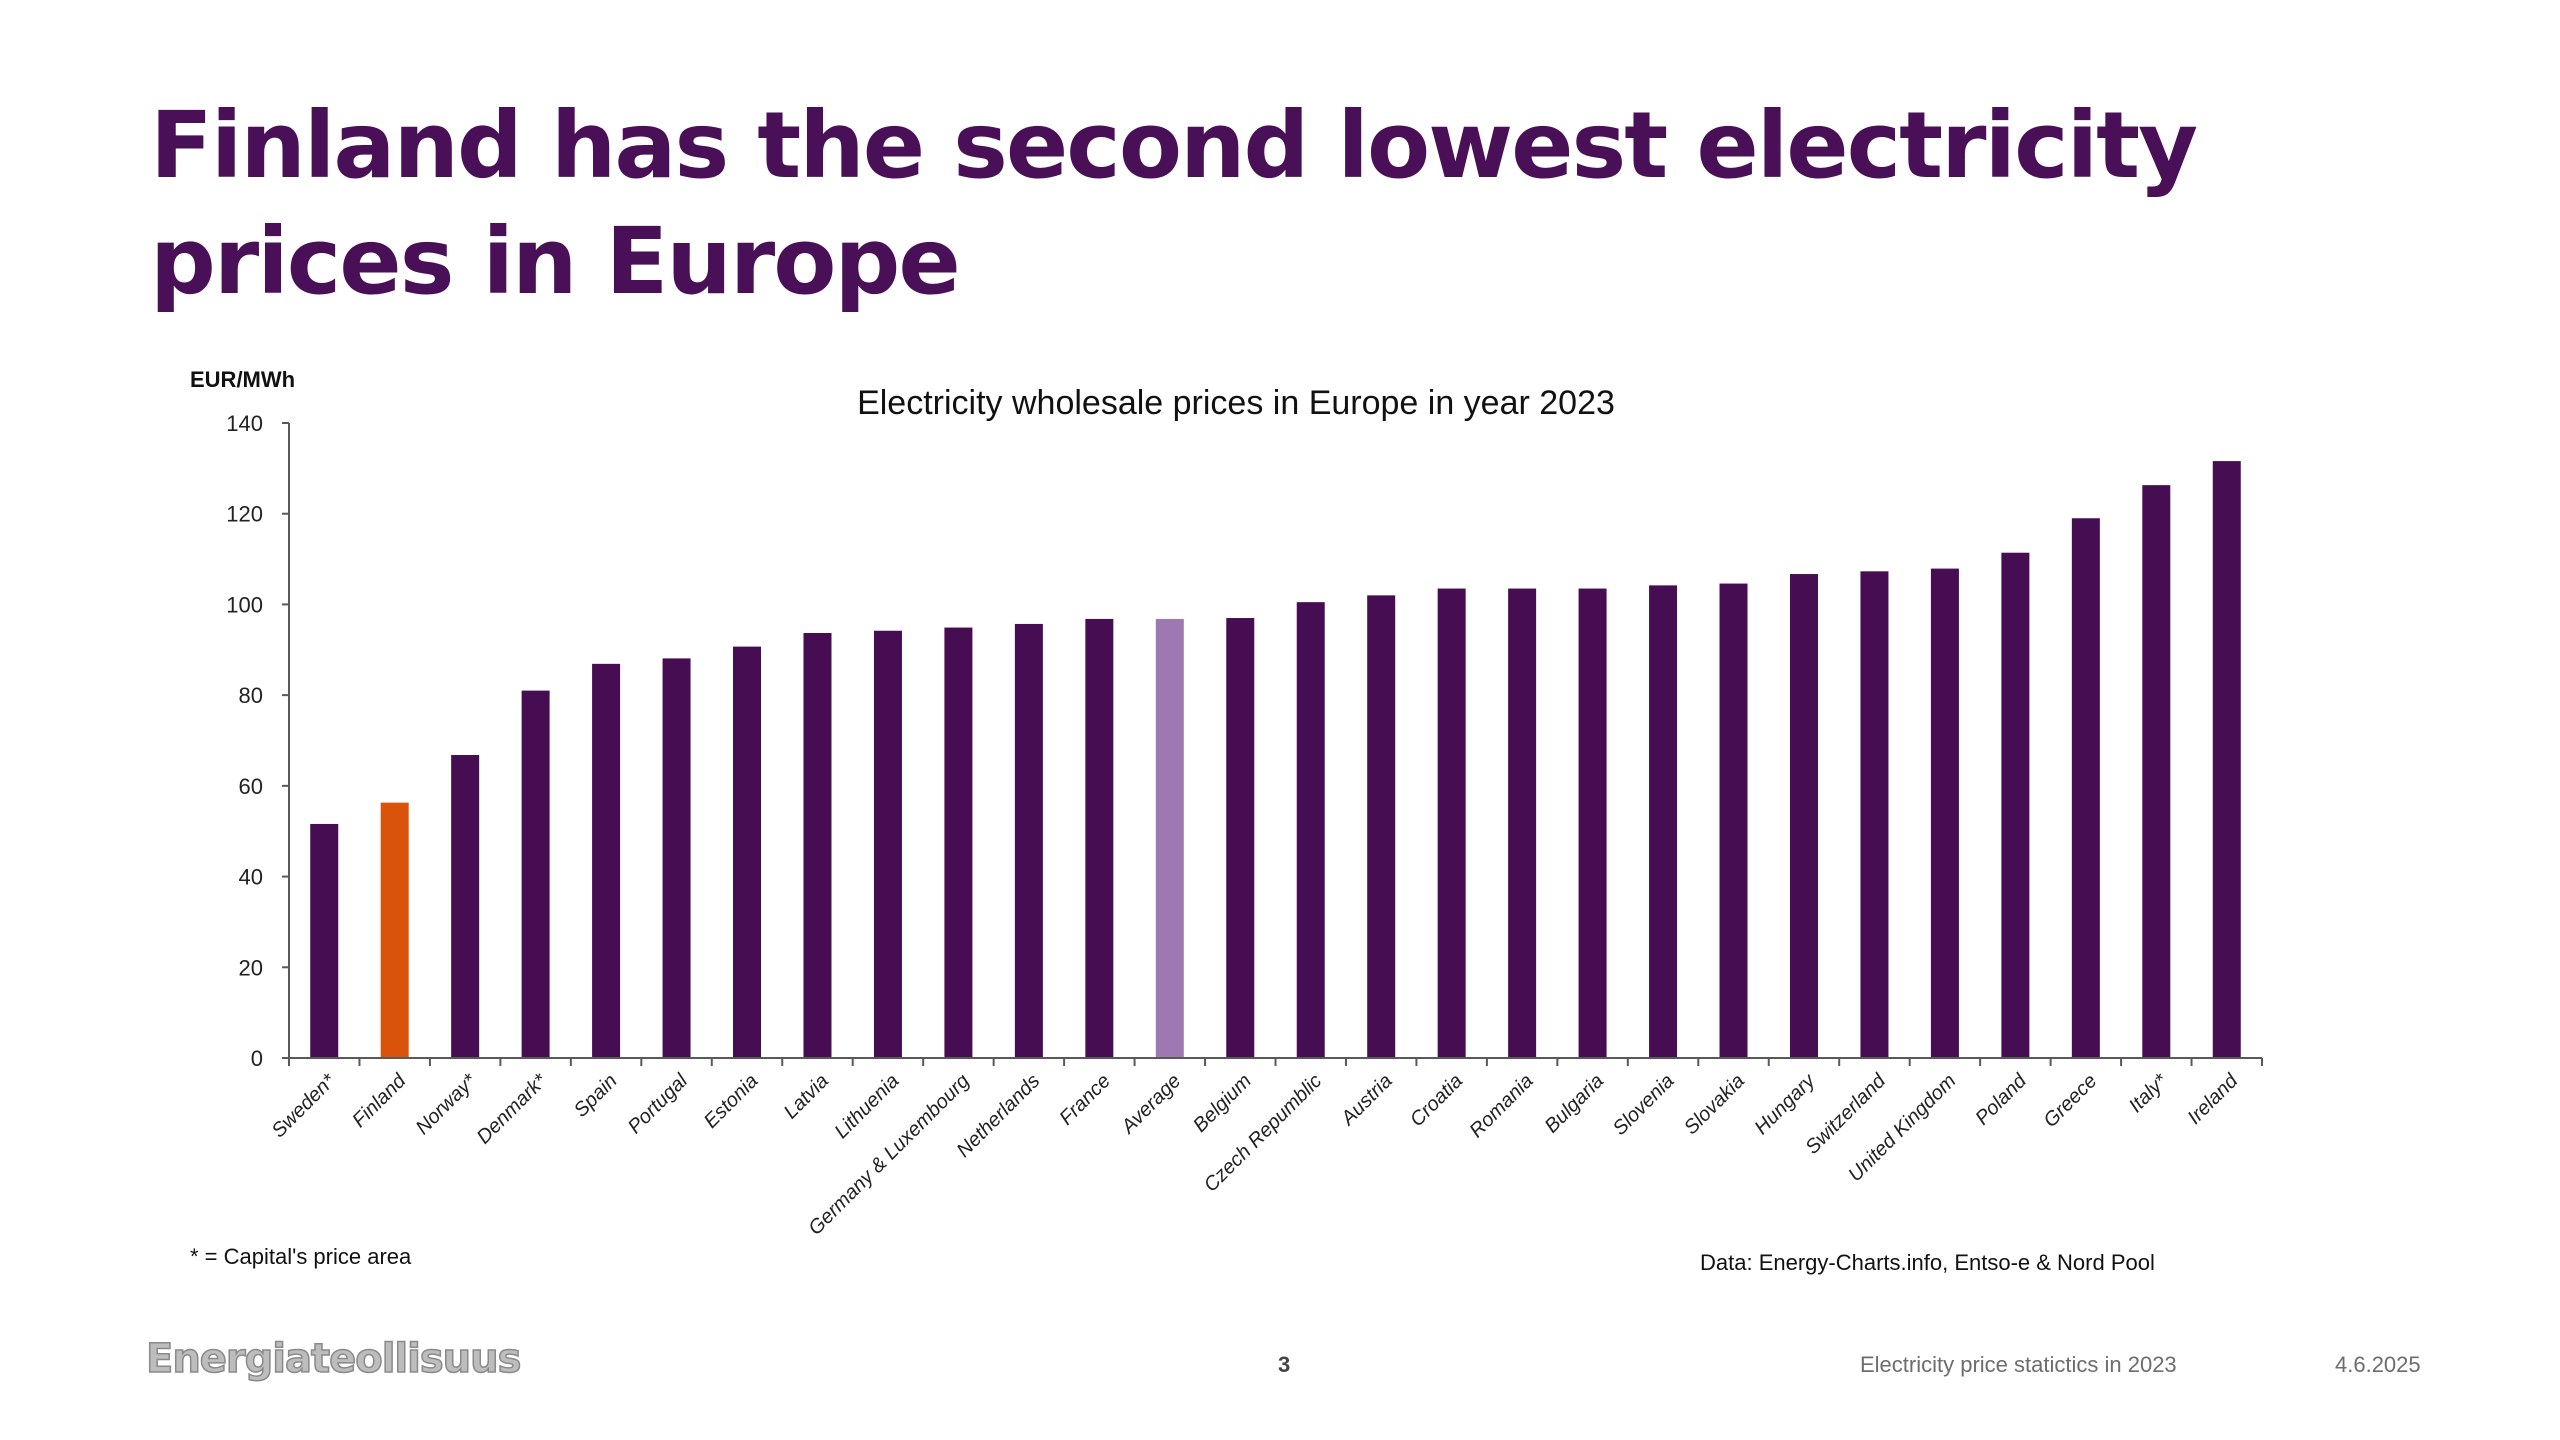 The image size is (2560, 1440). I want to click on bar-romania, so click(1522, 823).